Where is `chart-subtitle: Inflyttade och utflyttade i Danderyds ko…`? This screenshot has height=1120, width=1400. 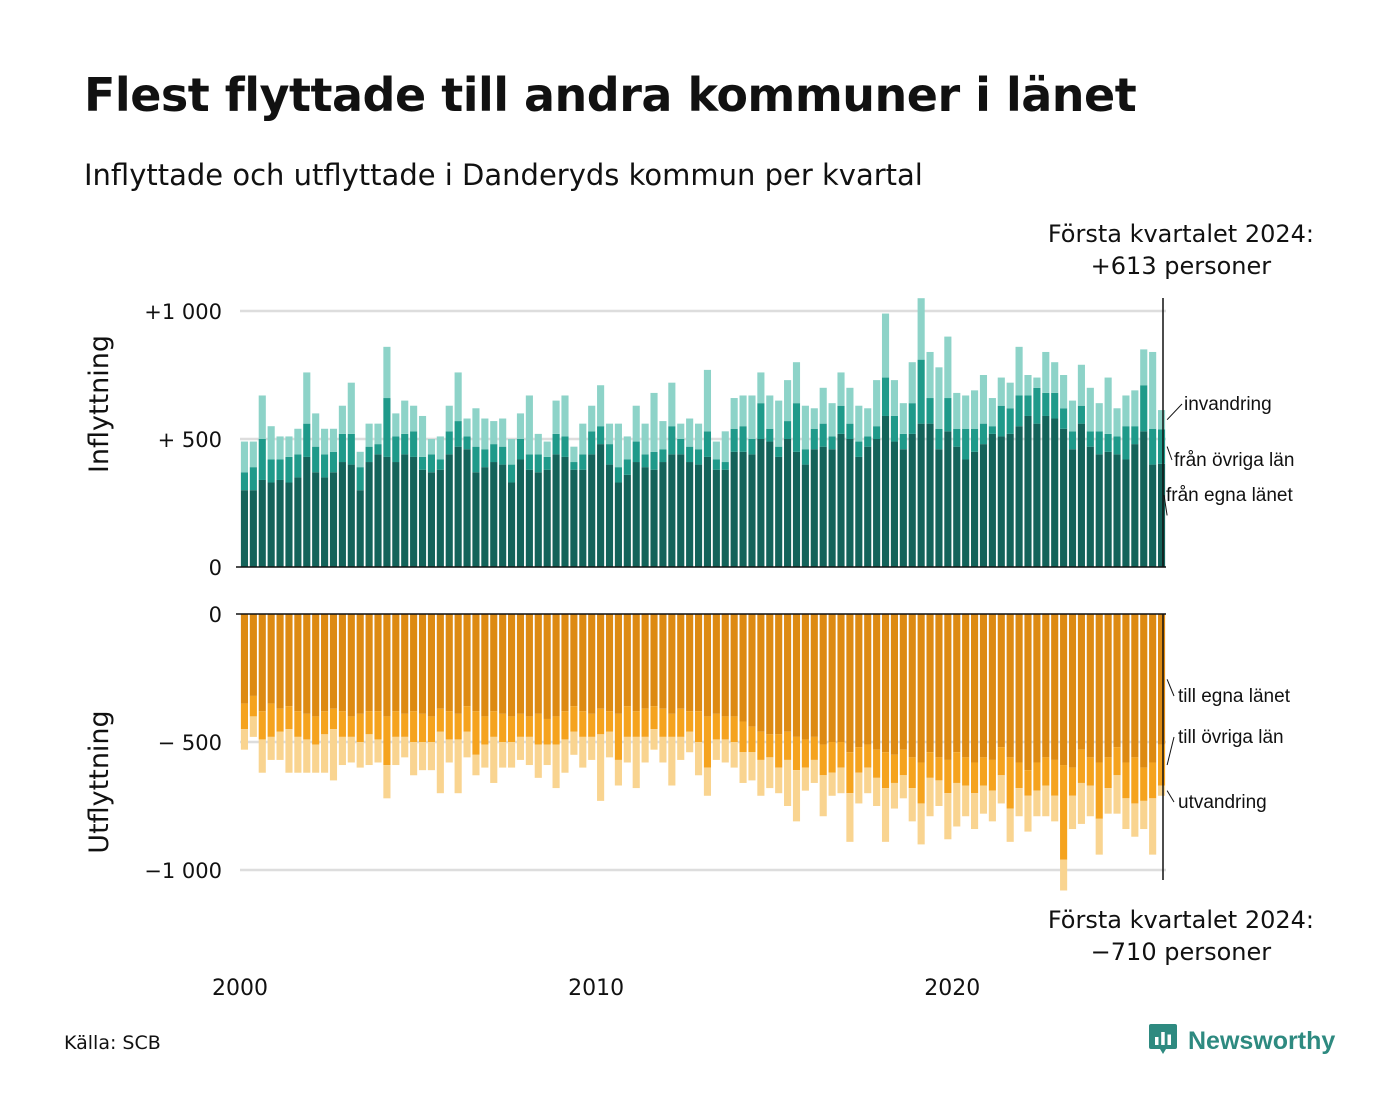 chart-subtitle: Inflyttade och utflyttade i Danderyds ko… is located at coordinates (503, 175).